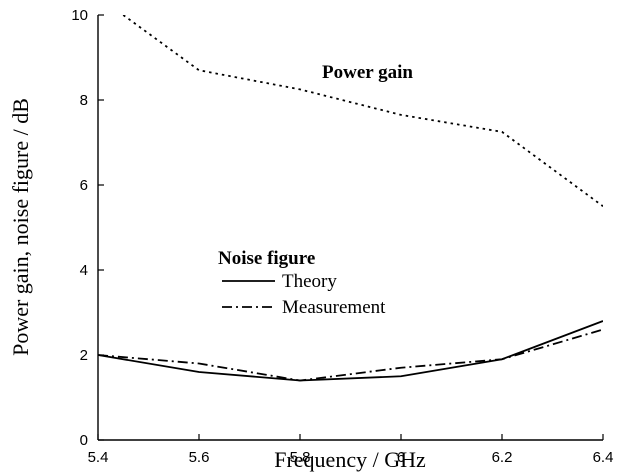  What do you see at coordinates (300, 457) in the screenshot?
I see `x-tick-label: 5.8` at bounding box center [300, 457].